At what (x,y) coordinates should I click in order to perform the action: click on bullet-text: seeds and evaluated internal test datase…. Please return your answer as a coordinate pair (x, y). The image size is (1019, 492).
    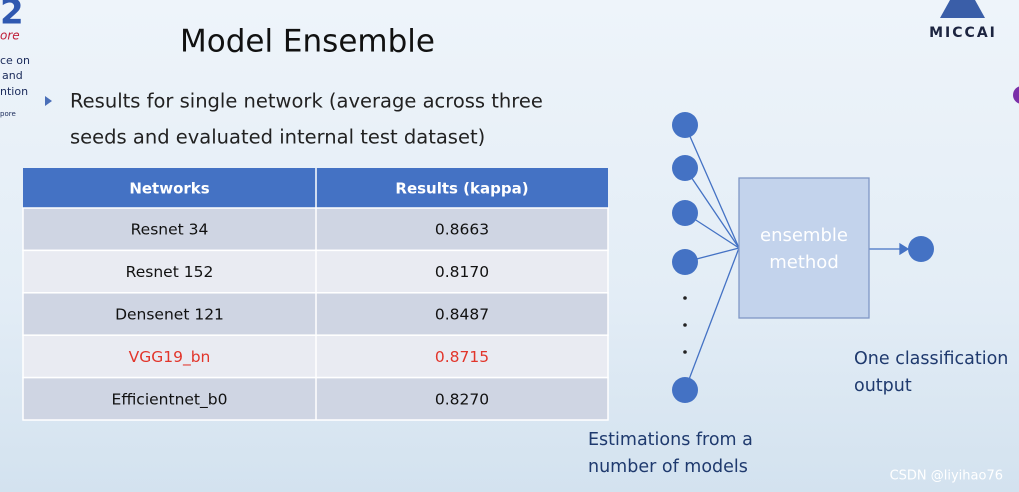
    Looking at the image, I should click on (277, 137).